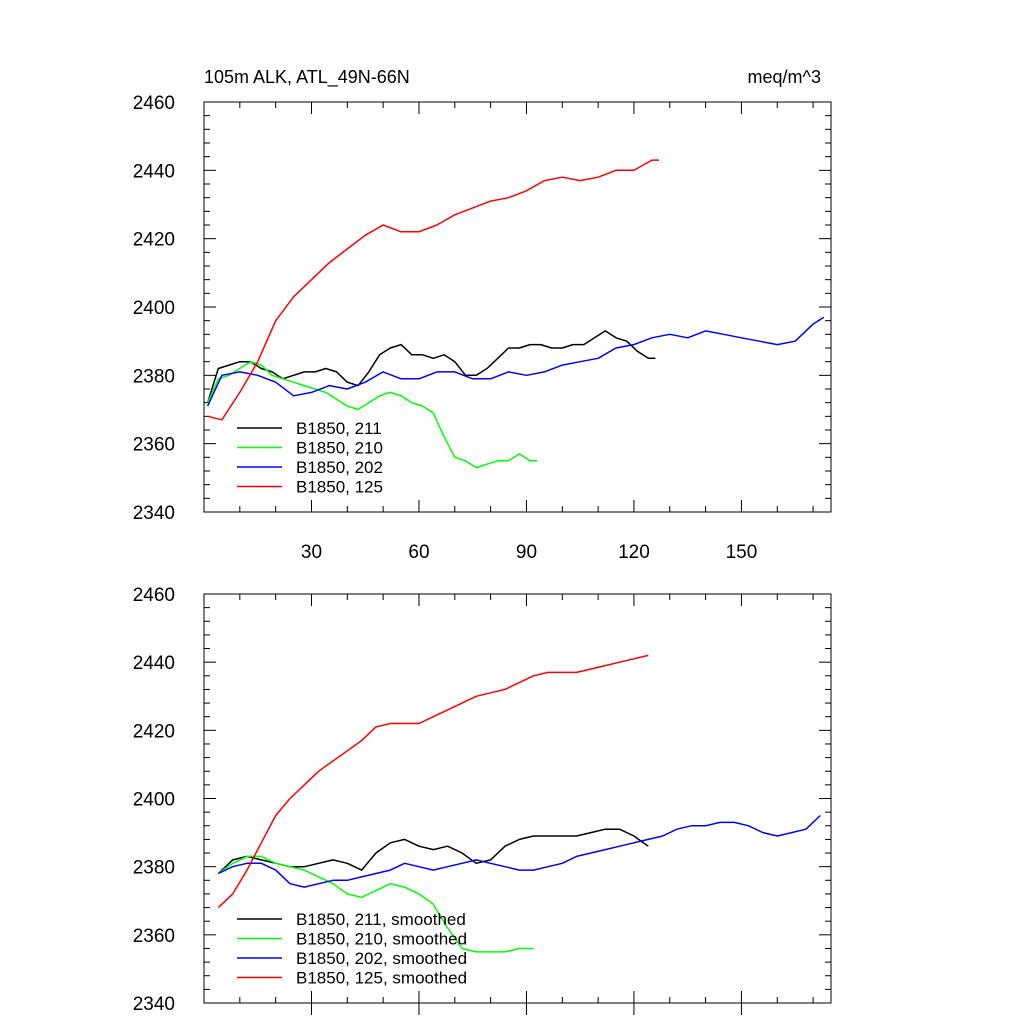  Describe the element at coordinates (381, 978) in the screenshot. I see `legend-entry: B1850, 125, smoothed` at that location.